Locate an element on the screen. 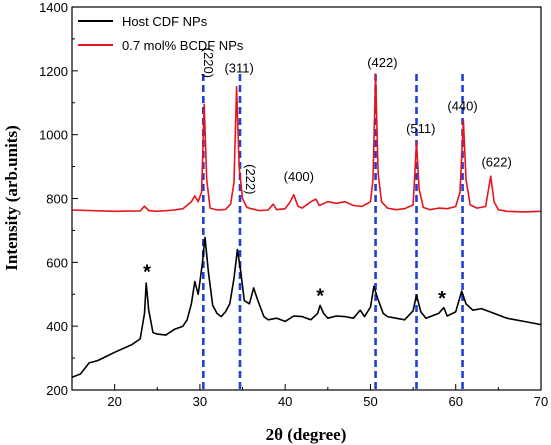 The width and height of the screenshot is (551, 445). peak-label: (511) is located at coordinates (420, 128).